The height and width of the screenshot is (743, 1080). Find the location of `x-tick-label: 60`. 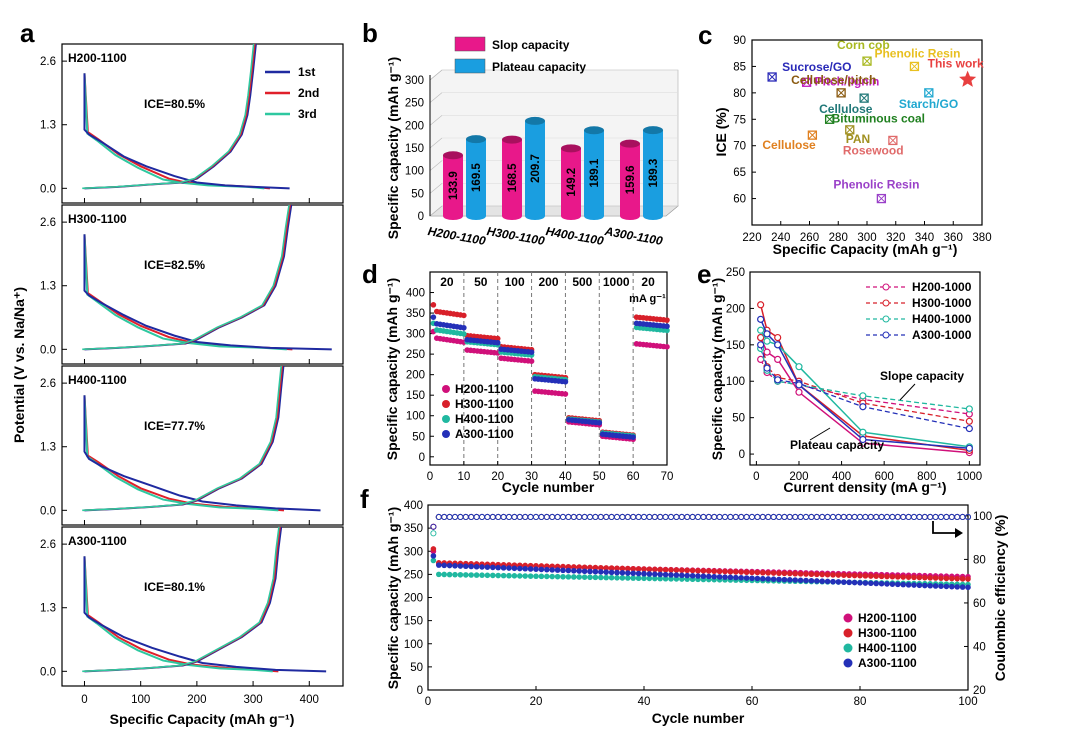

x-tick-label: 60 is located at coordinates (752, 702).